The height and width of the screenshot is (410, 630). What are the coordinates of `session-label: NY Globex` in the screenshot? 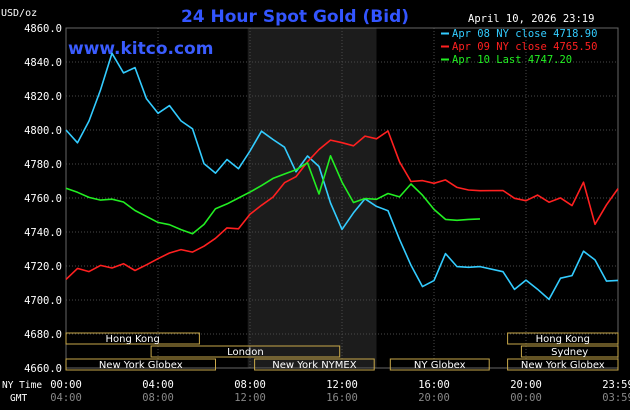 It's located at (440, 365).